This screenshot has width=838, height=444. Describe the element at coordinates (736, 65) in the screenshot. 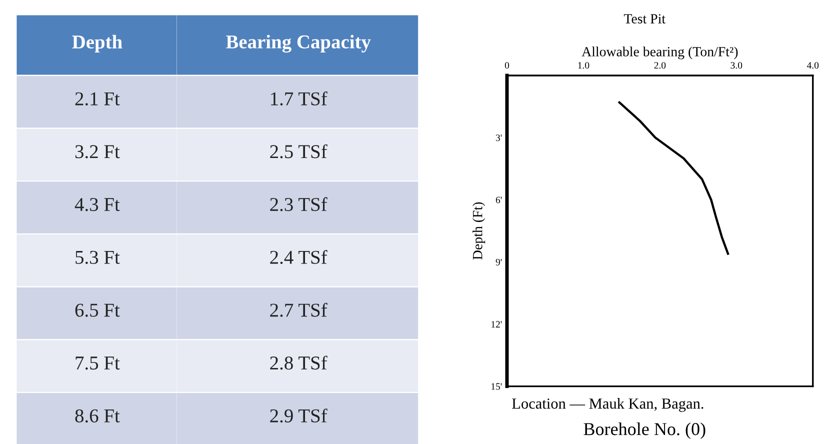

I see `x-tick-label: 3.0` at that location.